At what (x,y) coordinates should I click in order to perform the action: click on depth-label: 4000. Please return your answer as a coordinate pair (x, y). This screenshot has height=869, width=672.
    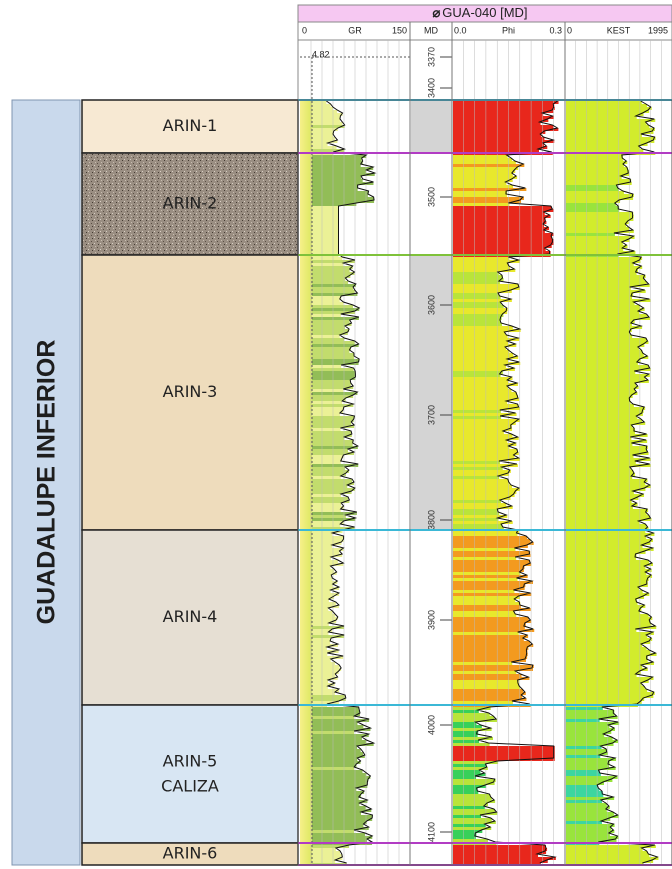
    Looking at the image, I should click on (431, 725).